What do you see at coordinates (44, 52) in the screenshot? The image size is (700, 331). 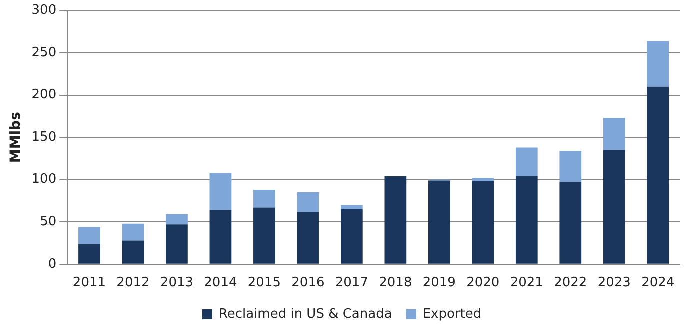 I see `y-tick-label: 250` at bounding box center [44, 52].